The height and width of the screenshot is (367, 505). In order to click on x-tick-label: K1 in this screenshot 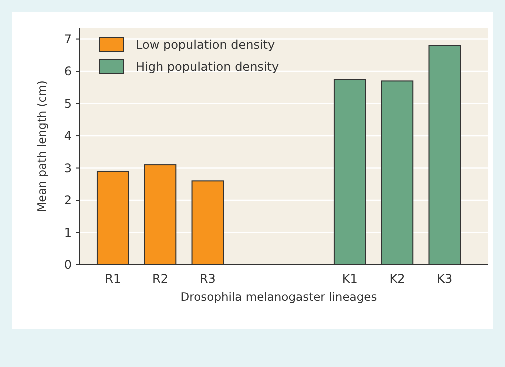, I will do `click(350, 279)`.